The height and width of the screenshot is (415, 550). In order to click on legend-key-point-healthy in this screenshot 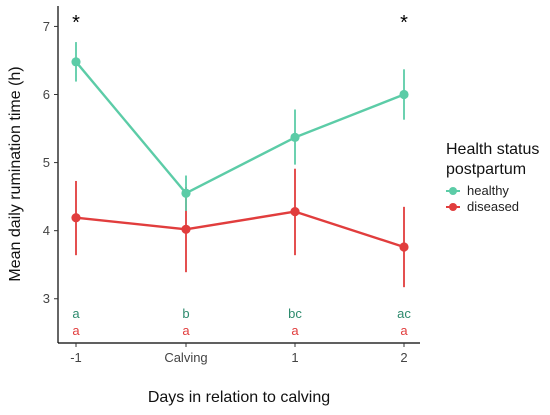, I will do `click(453, 191)`.